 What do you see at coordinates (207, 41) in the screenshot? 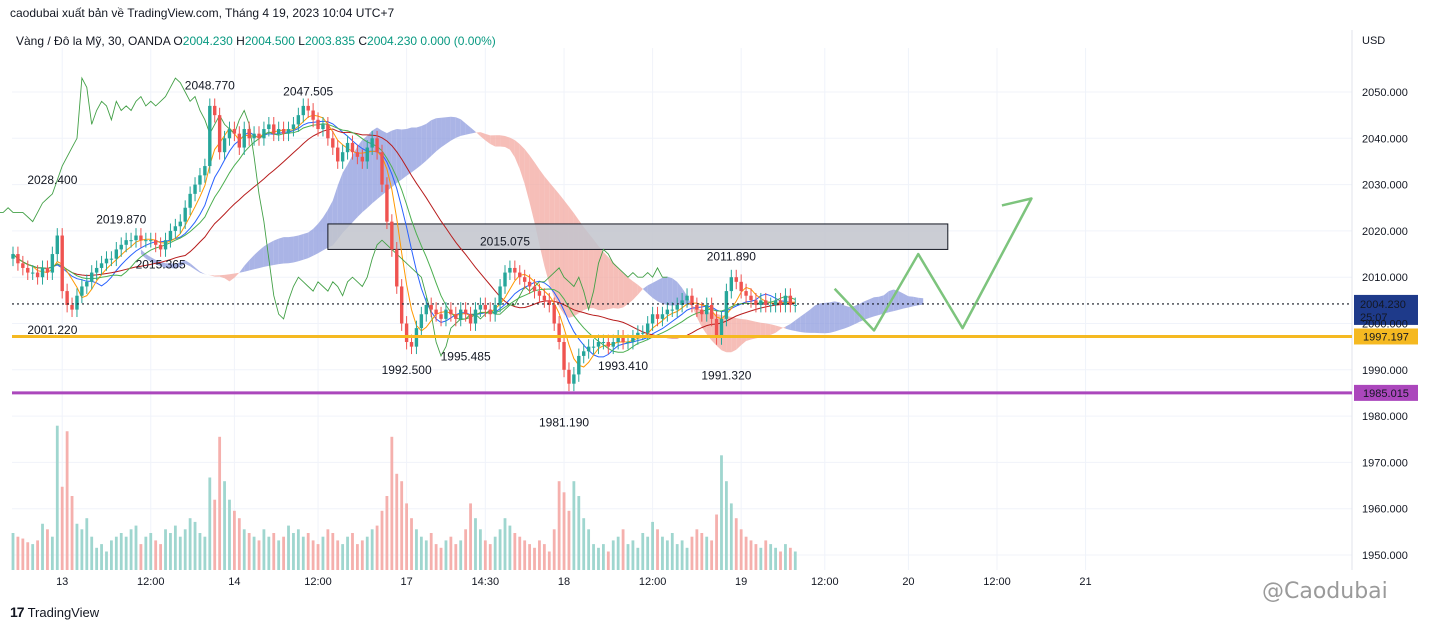
I see `open-value: 2004.230` at bounding box center [207, 41].